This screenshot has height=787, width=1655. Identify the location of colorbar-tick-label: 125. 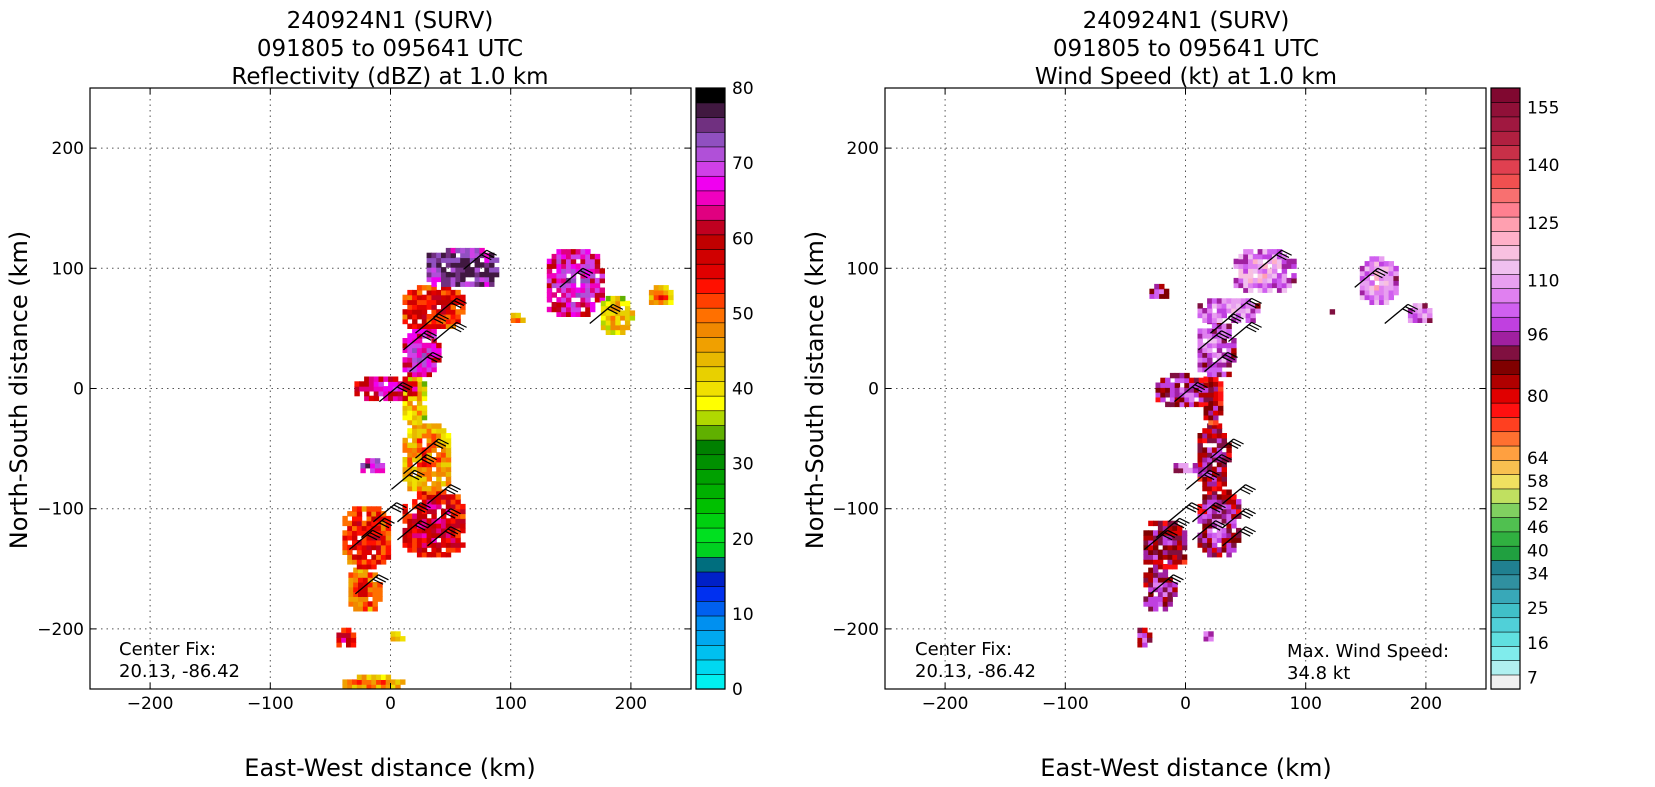
(1543, 224).